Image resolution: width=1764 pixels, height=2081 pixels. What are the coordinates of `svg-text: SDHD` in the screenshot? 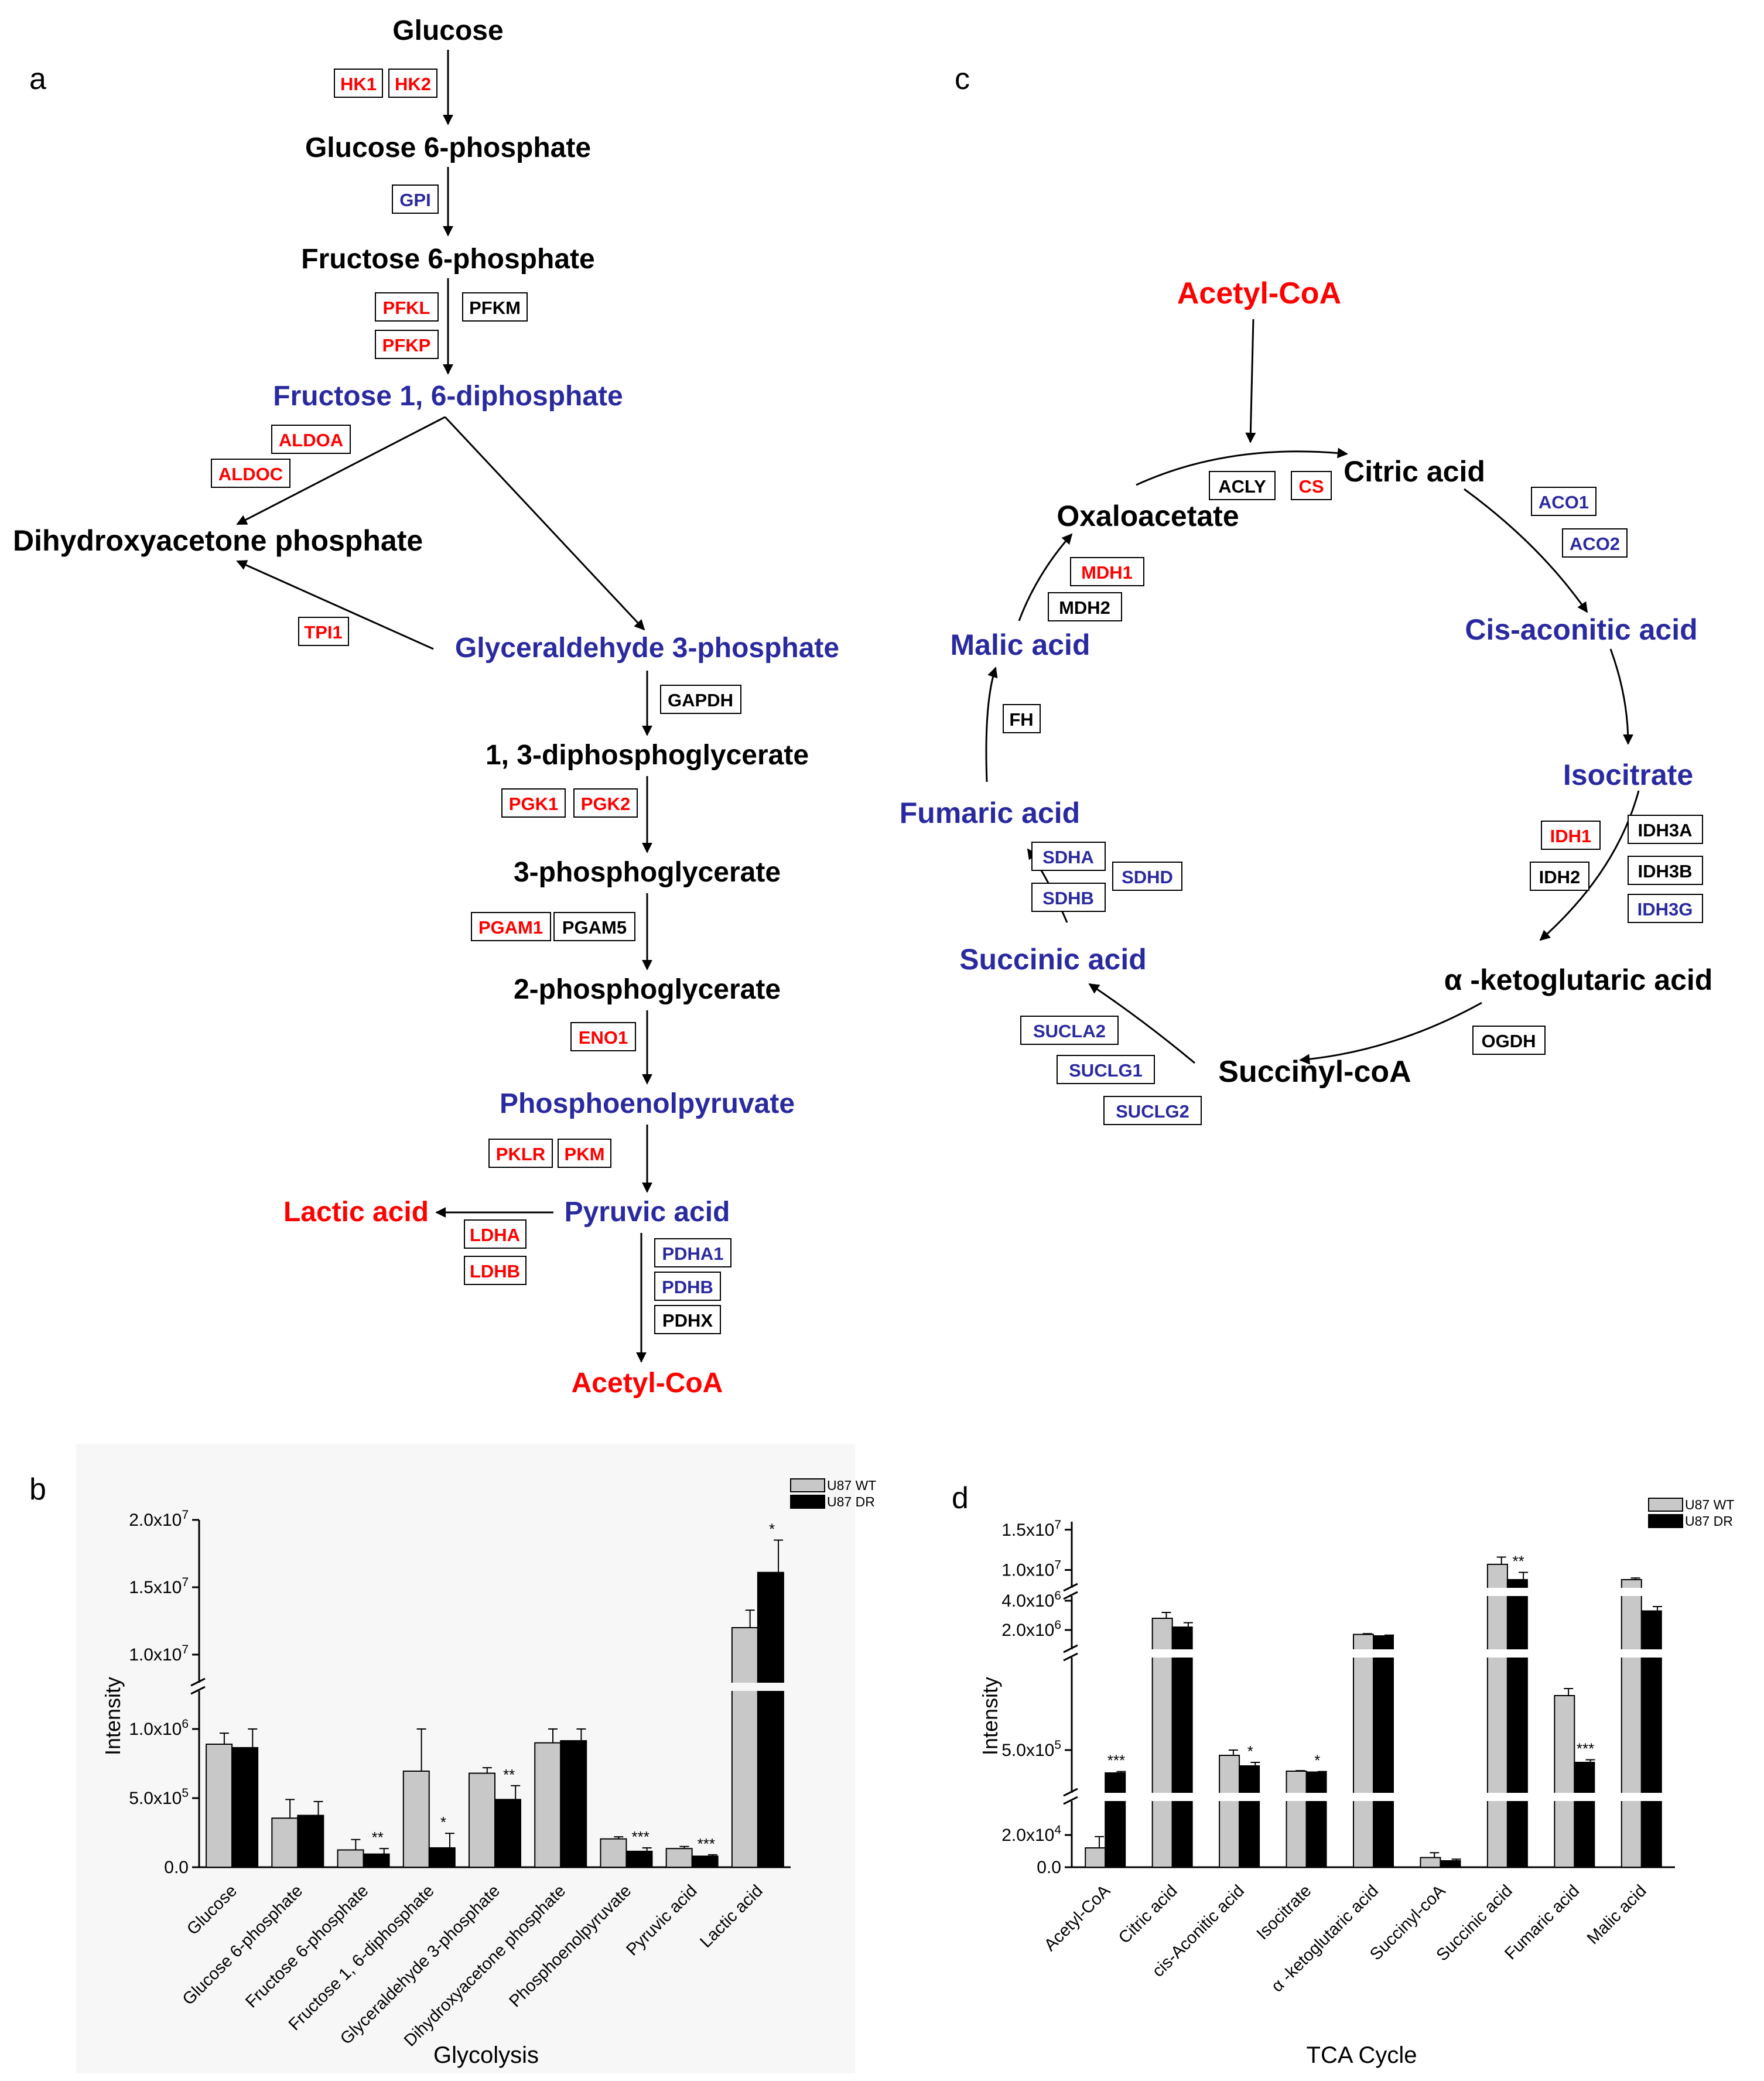 It's located at (1147, 877).